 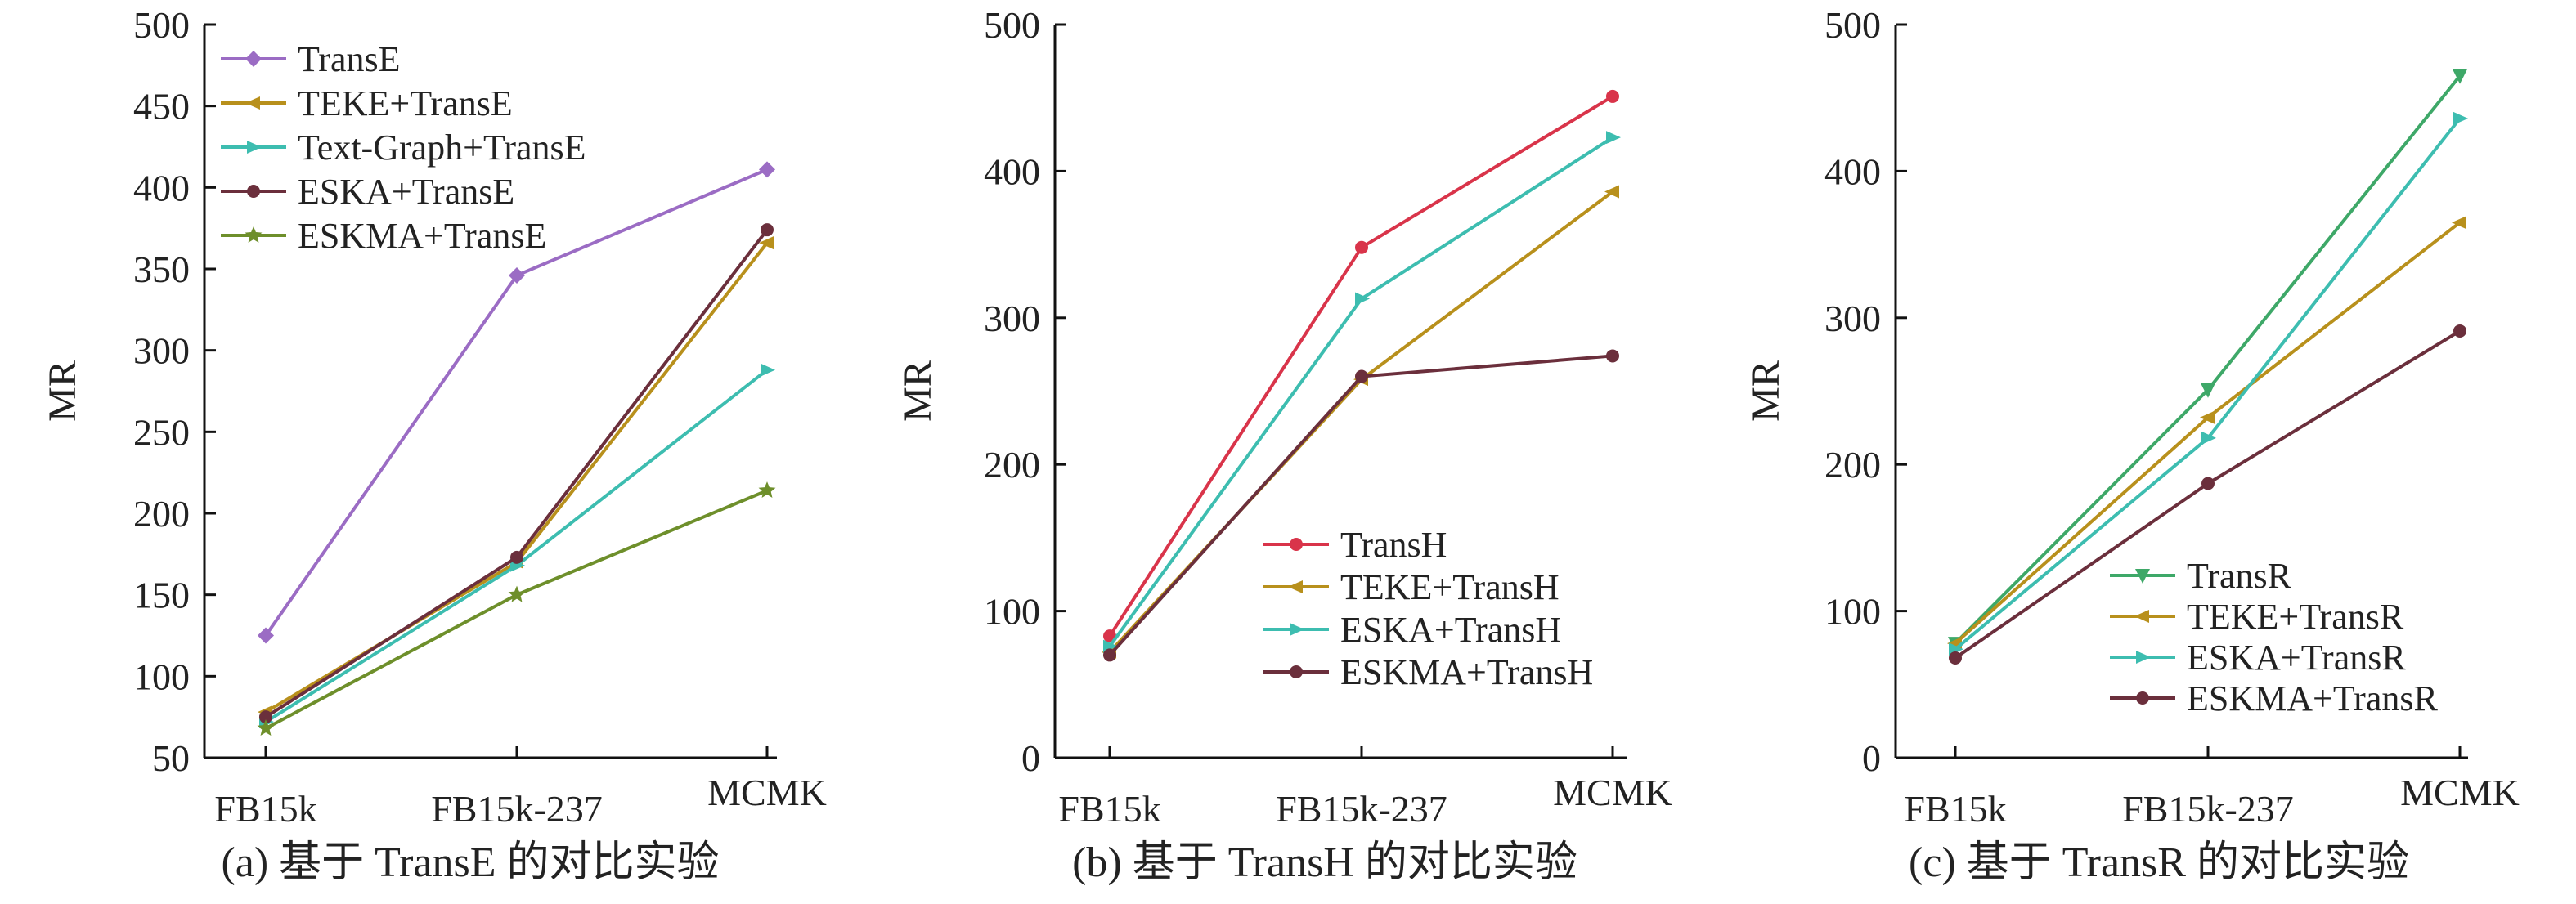 What do you see at coordinates (1324, 862) in the screenshot?
I see `chart-caption: (b) 基于 TransH 的对比实验` at bounding box center [1324, 862].